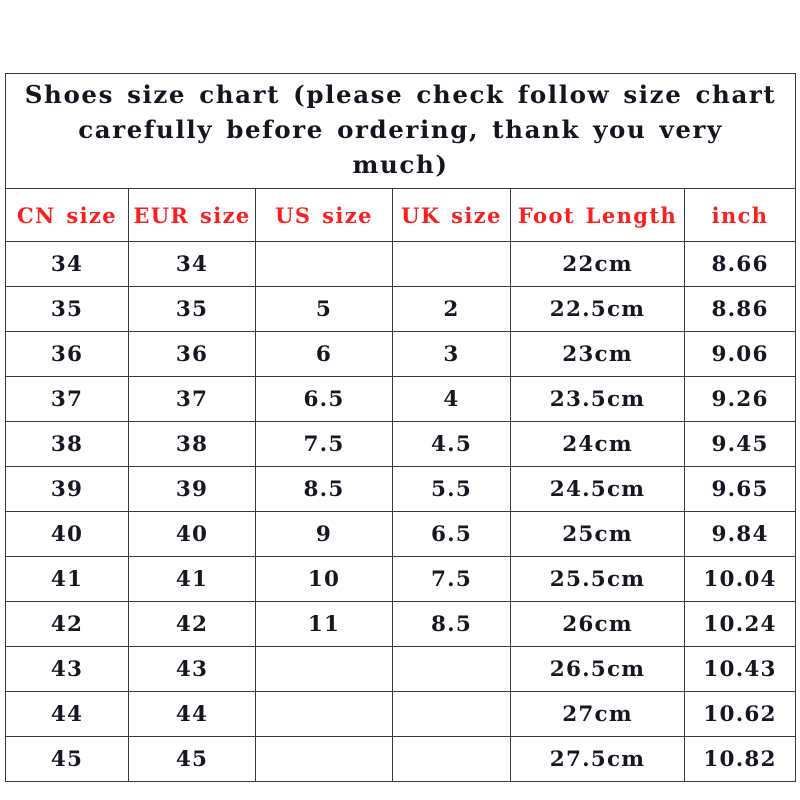  What do you see at coordinates (67, 264) in the screenshot?
I see `cell-cn: 34` at bounding box center [67, 264].